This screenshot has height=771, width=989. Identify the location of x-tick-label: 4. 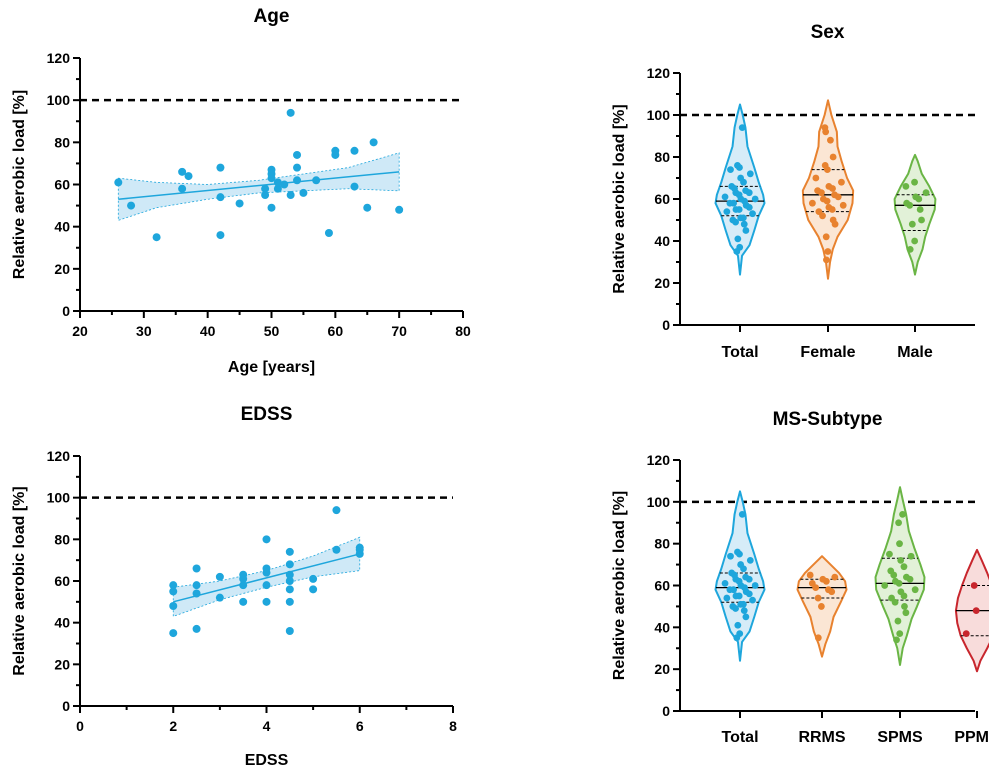
(267, 726).